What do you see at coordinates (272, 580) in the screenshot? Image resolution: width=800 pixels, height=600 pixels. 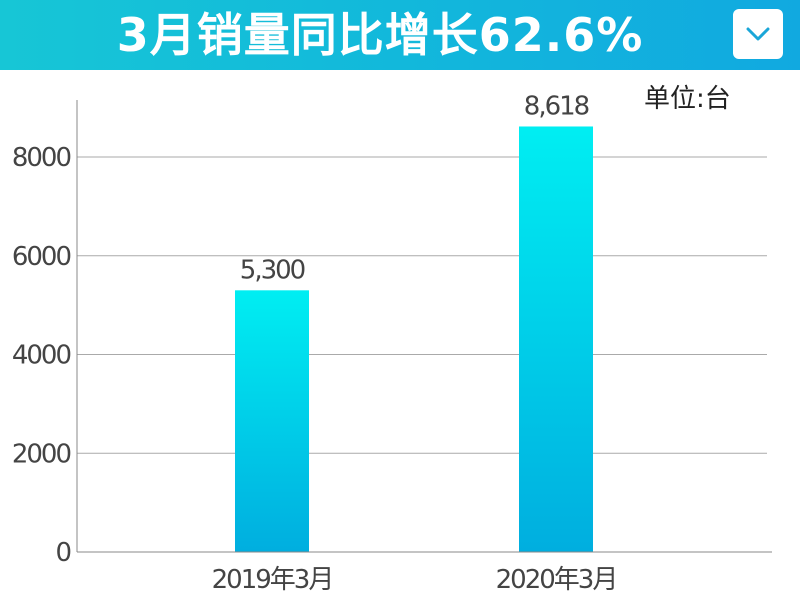 I see `x-tick-label: 2019年3月` at bounding box center [272, 580].